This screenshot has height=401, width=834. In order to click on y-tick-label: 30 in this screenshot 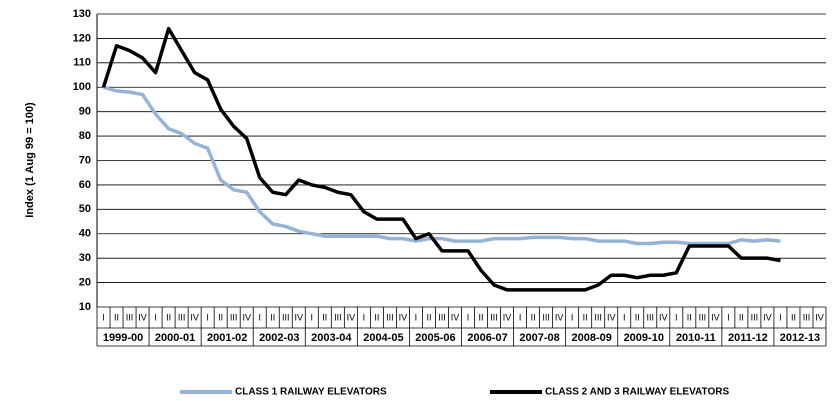, I will do `click(85, 258)`.